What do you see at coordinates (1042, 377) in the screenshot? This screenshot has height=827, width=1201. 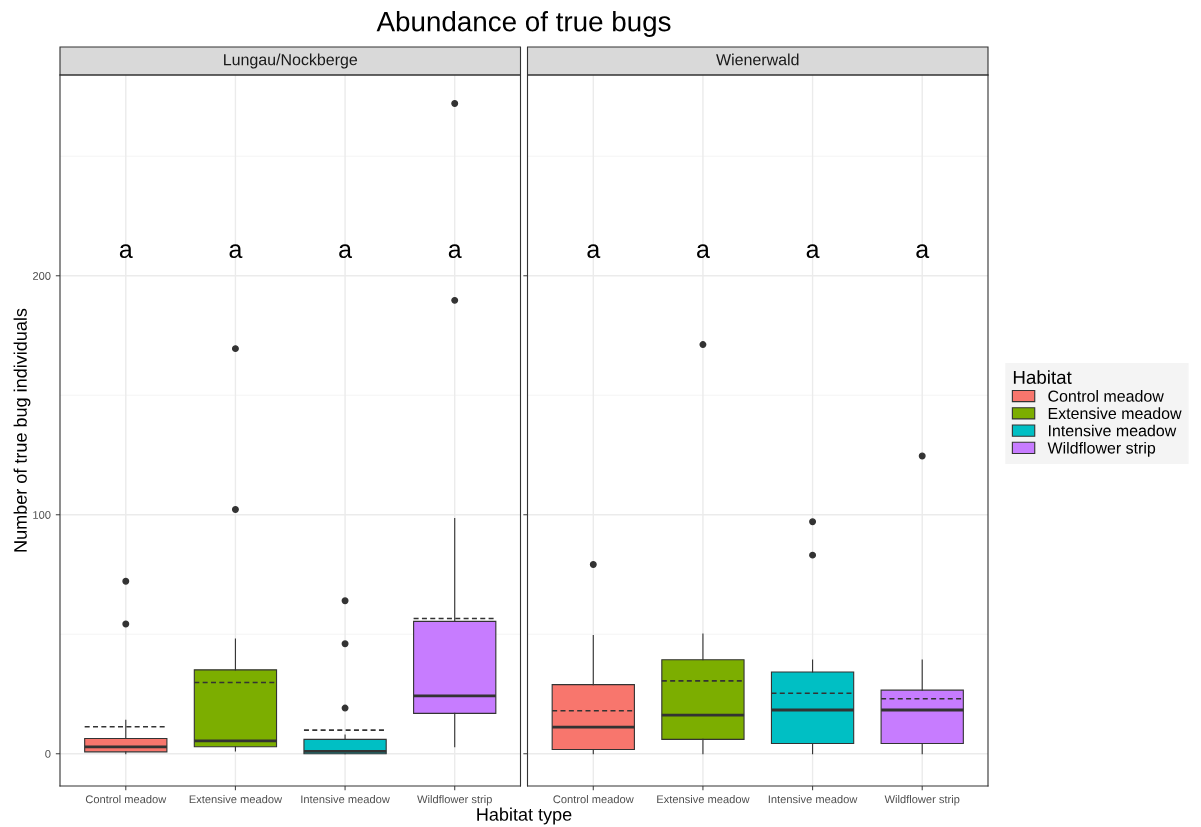 I see `legend-title: Habitat` at bounding box center [1042, 377].